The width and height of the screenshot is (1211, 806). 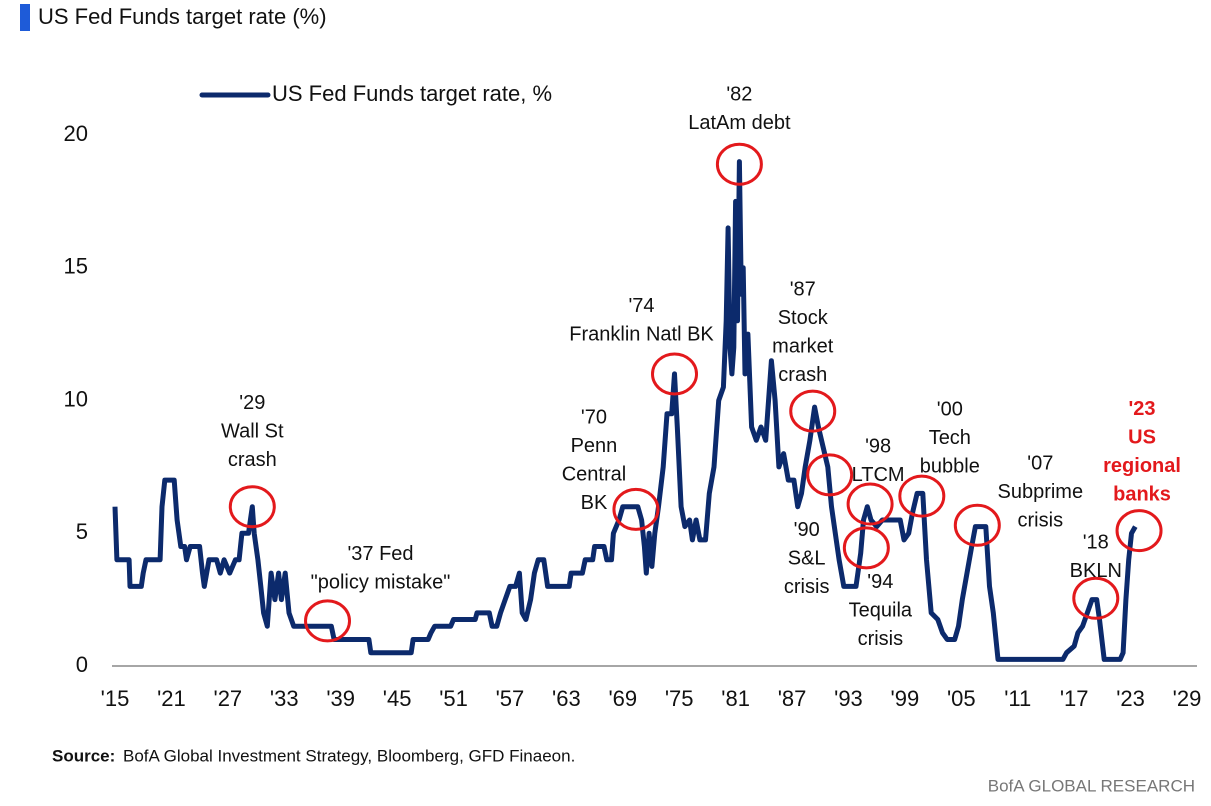 What do you see at coordinates (905, 698) in the screenshot?
I see `x-tick-label: '99` at bounding box center [905, 698].